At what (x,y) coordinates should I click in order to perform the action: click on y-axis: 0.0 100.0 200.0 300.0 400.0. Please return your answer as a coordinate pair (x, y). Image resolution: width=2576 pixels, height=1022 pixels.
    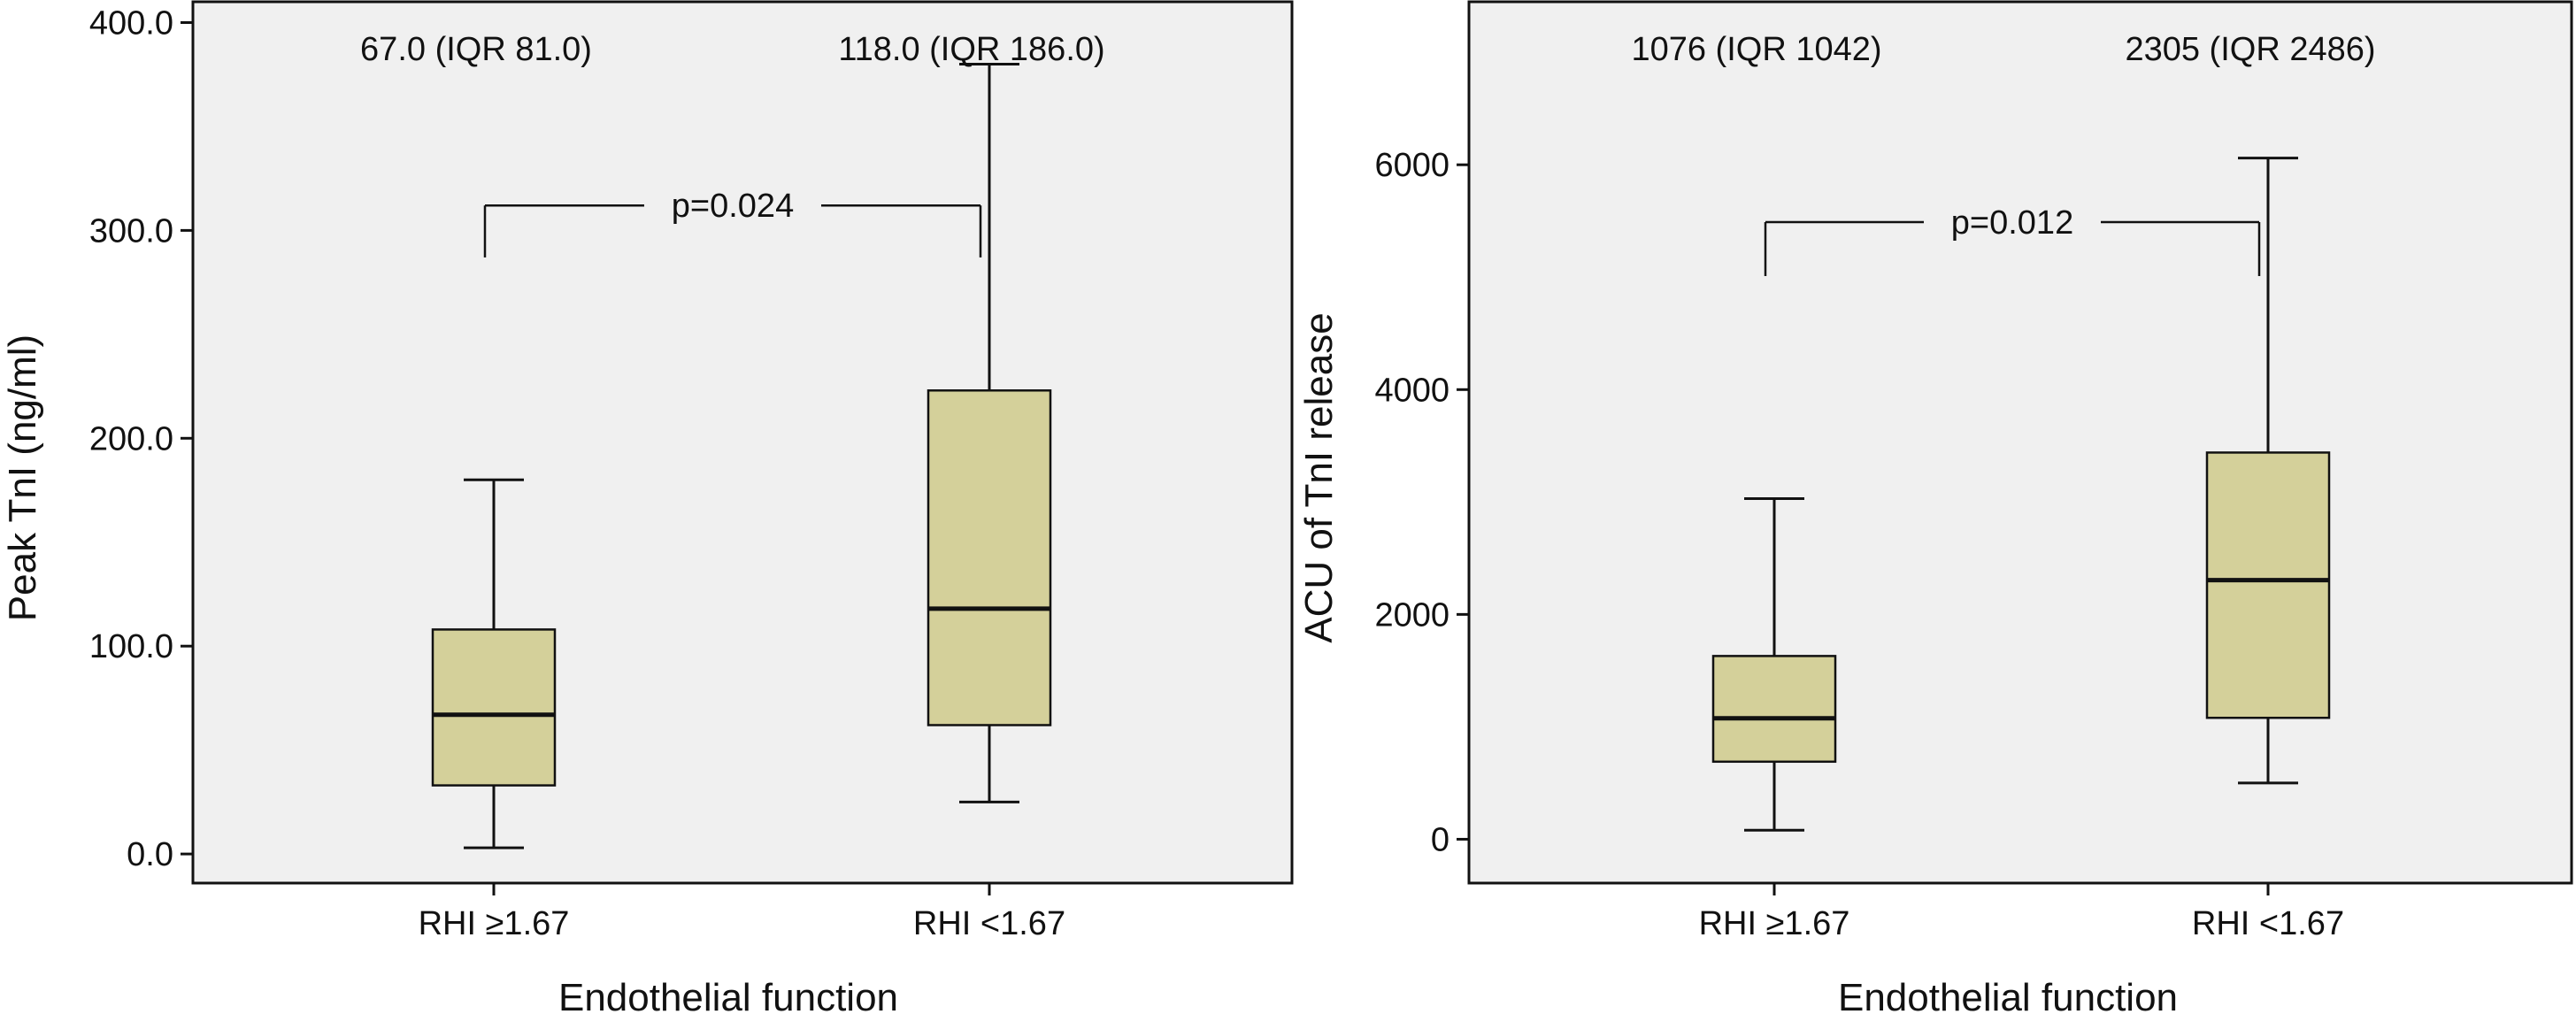
    Looking at the image, I should click on (141, 439).